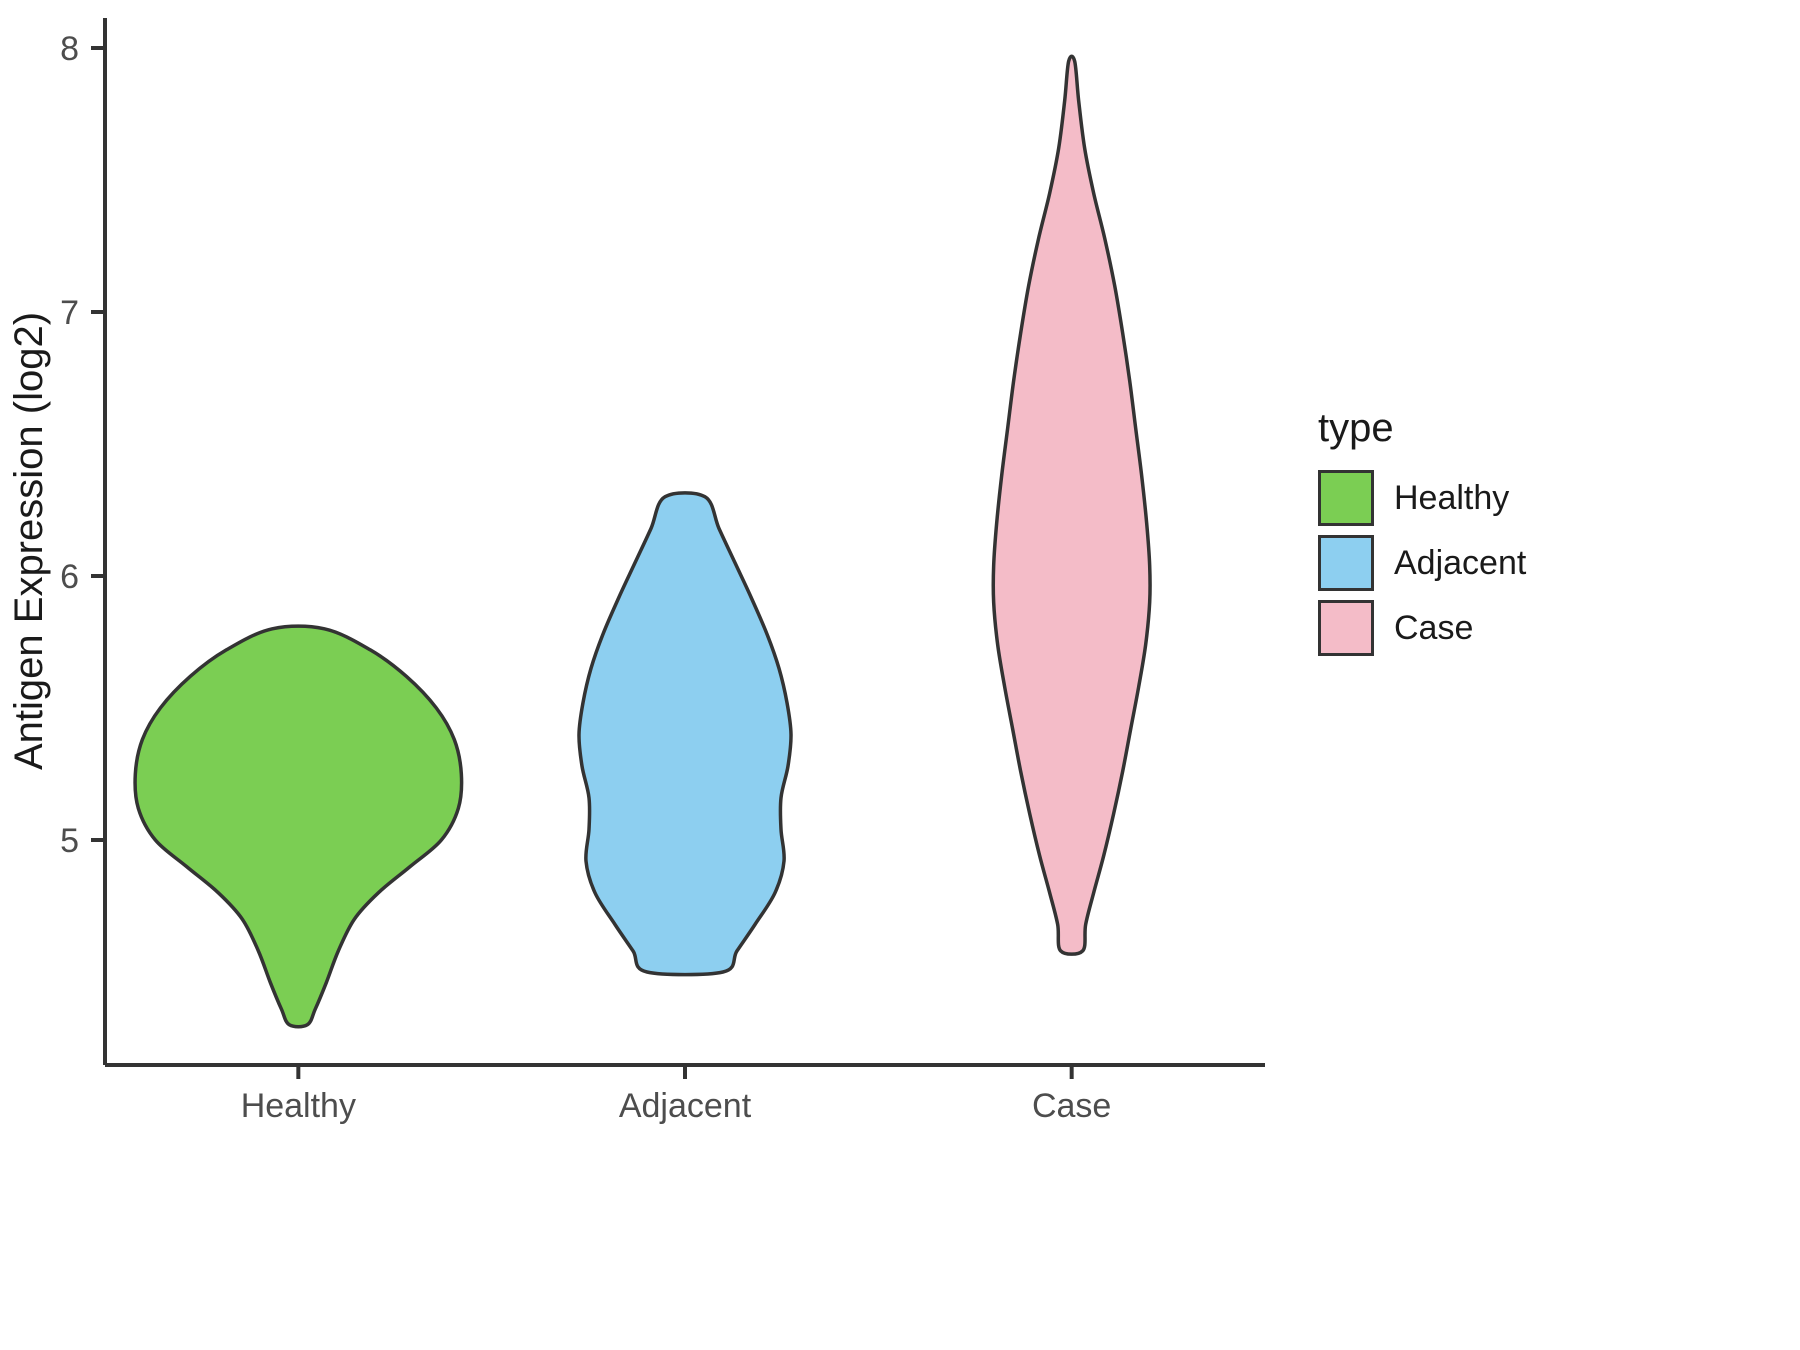 The image size is (1800, 1350). Describe the element at coordinates (1071, 1106) in the screenshot. I see `x-tick-label-case: Case` at that location.